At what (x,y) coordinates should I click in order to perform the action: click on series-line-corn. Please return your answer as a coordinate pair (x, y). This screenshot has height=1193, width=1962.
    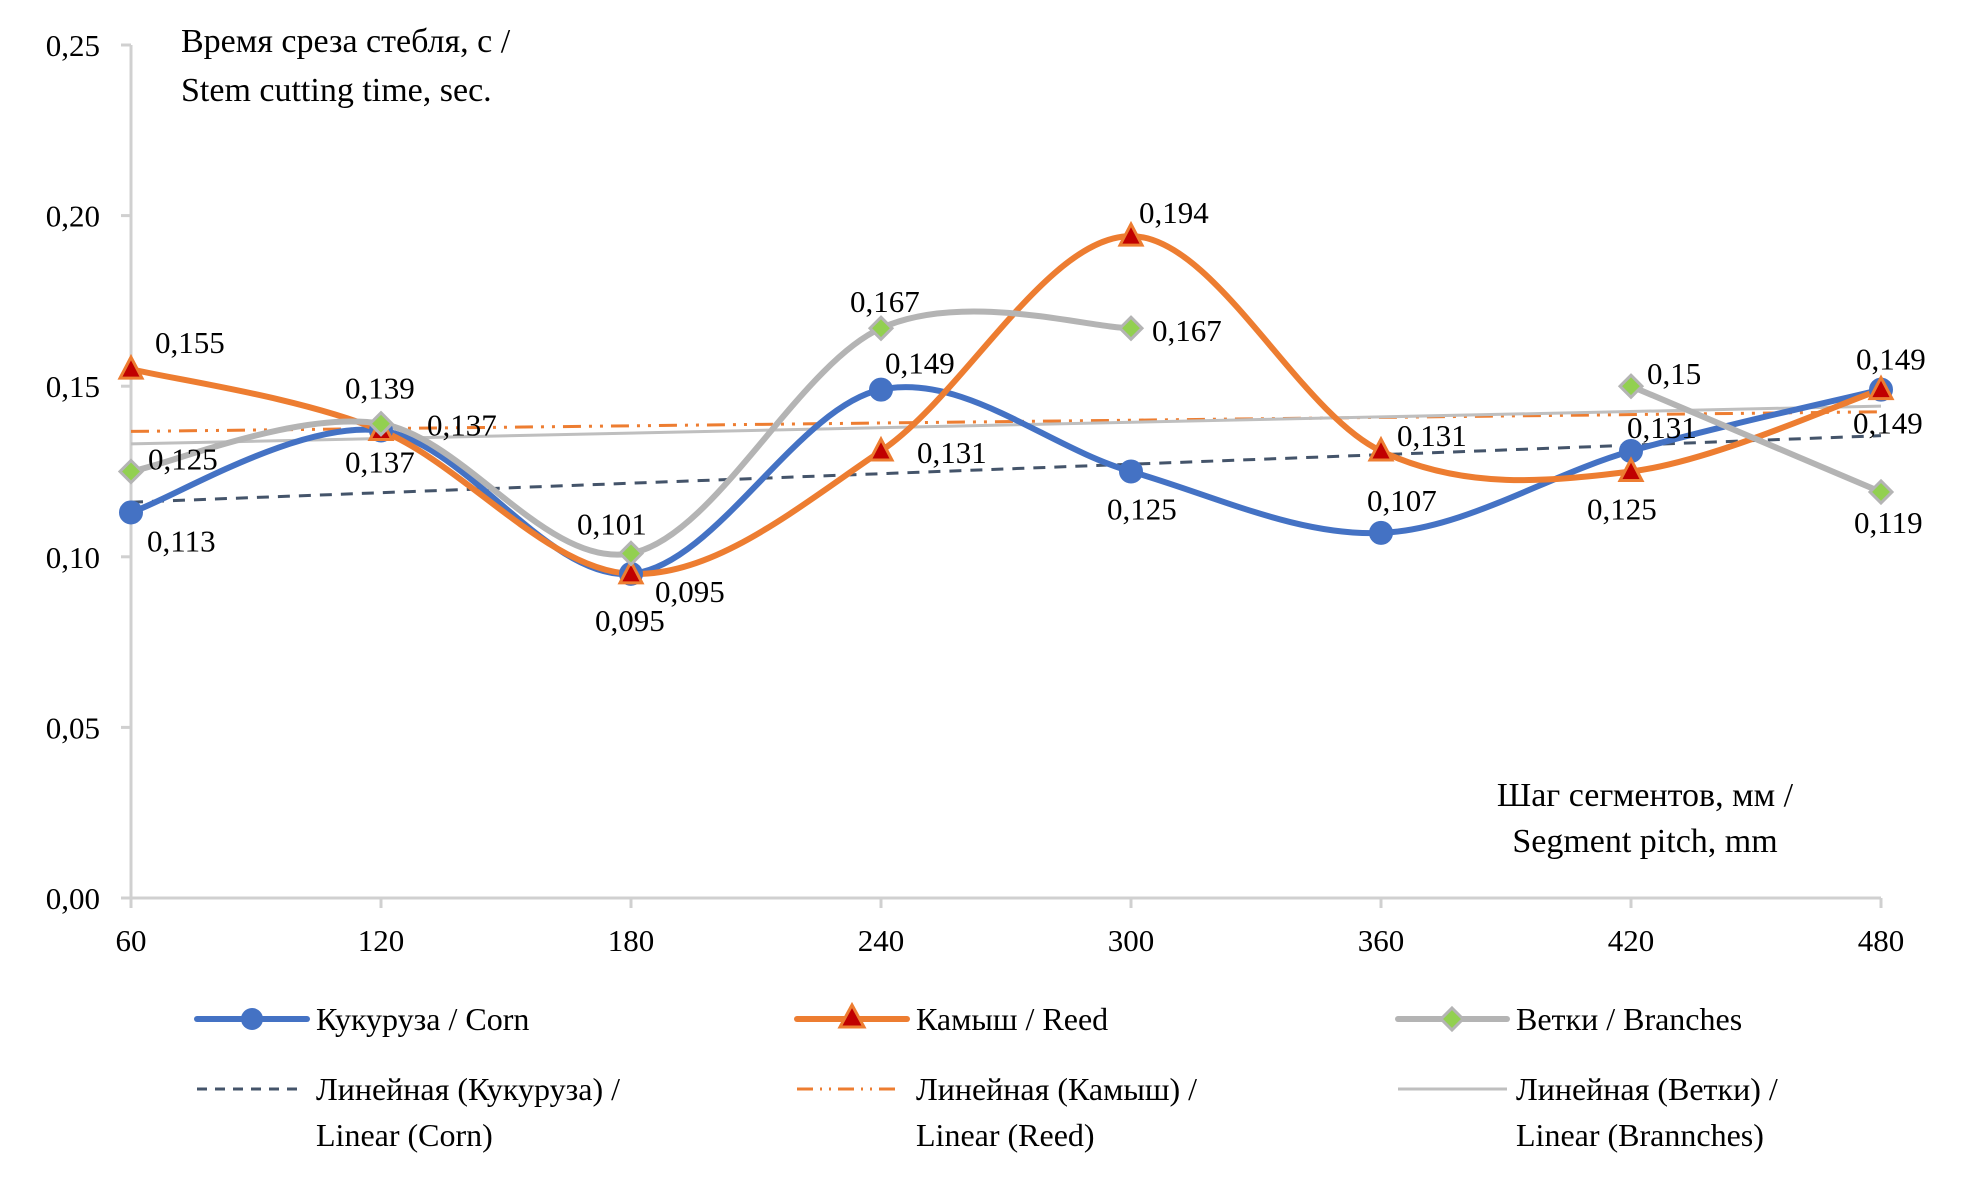
    Looking at the image, I should click on (1006, 480).